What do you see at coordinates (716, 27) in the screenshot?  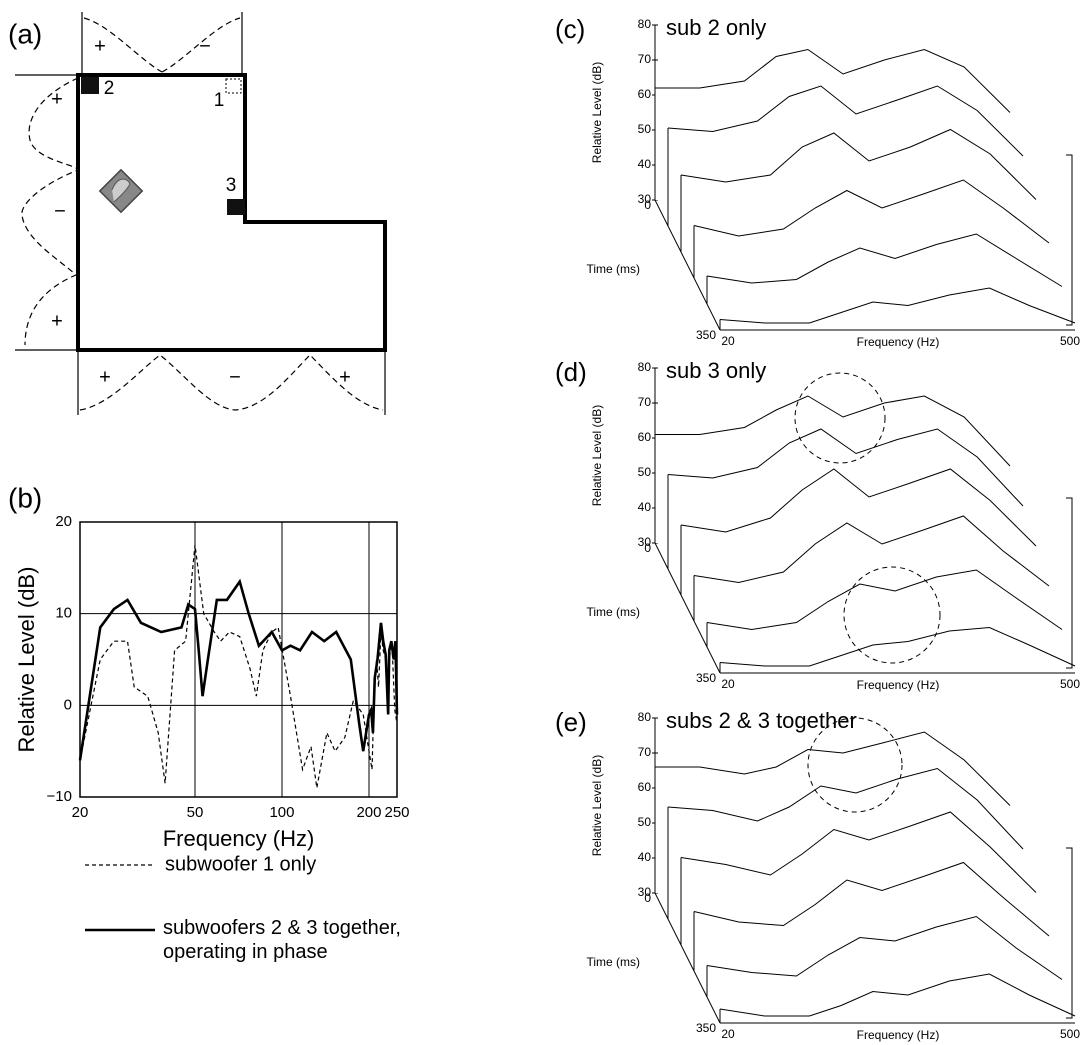 I see `chart-title: sub 2 only` at bounding box center [716, 27].